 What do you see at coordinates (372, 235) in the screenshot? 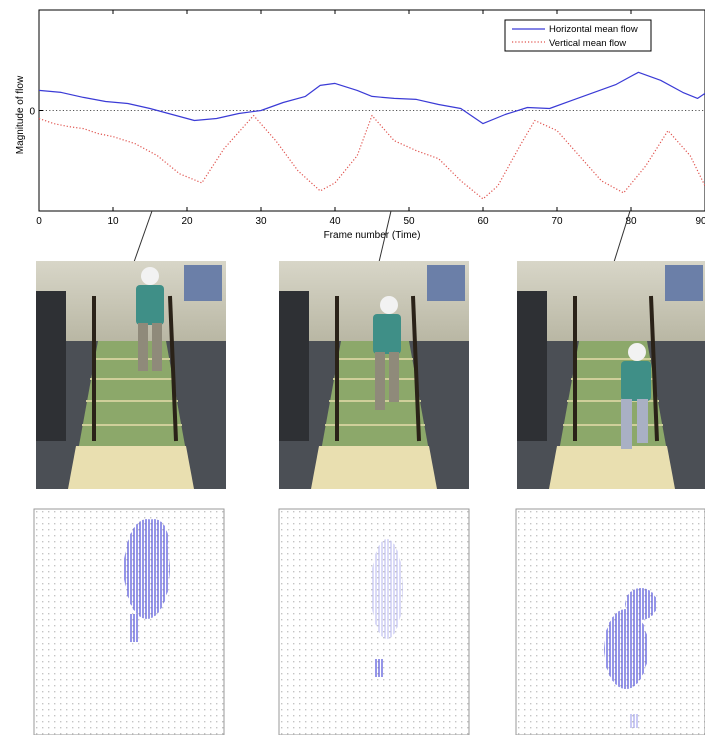
I see `x-axis-label: Frame number (Time)` at bounding box center [372, 235].